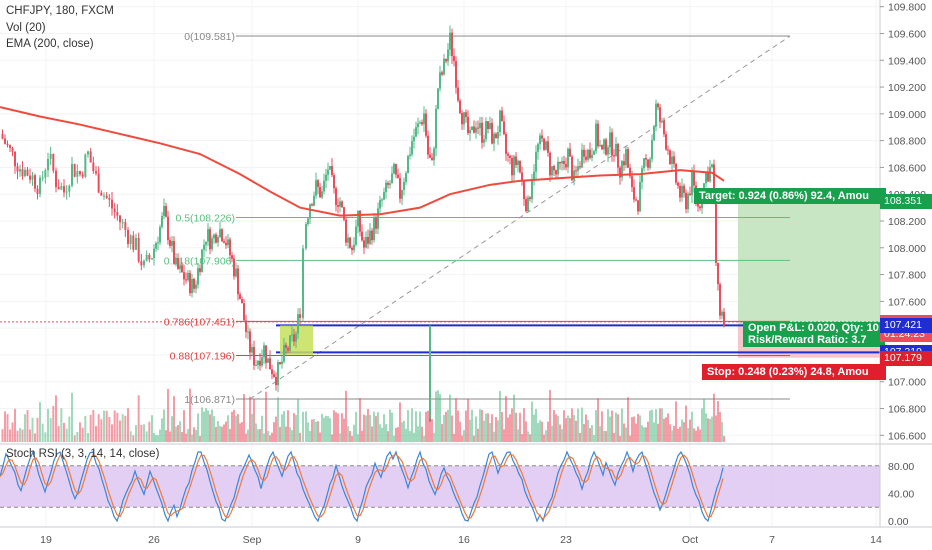  Describe the element at coordinates (26, 28) in the screenshot. I see `volume-indicator-label: Vol (20)` at that location.